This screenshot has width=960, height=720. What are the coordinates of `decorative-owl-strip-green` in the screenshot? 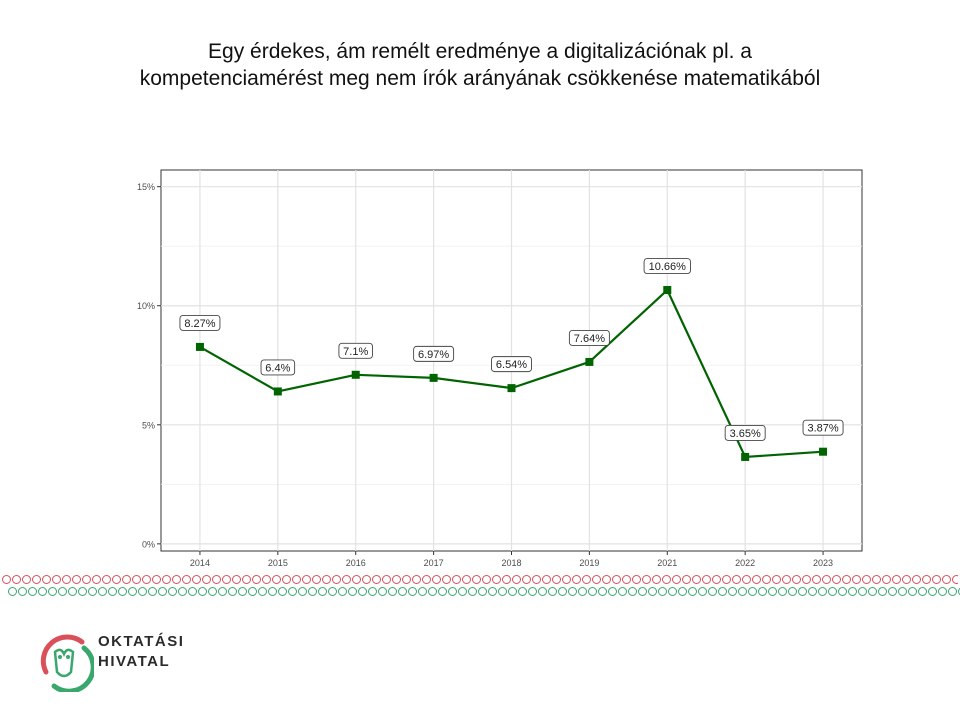 It's located at (484, 592).